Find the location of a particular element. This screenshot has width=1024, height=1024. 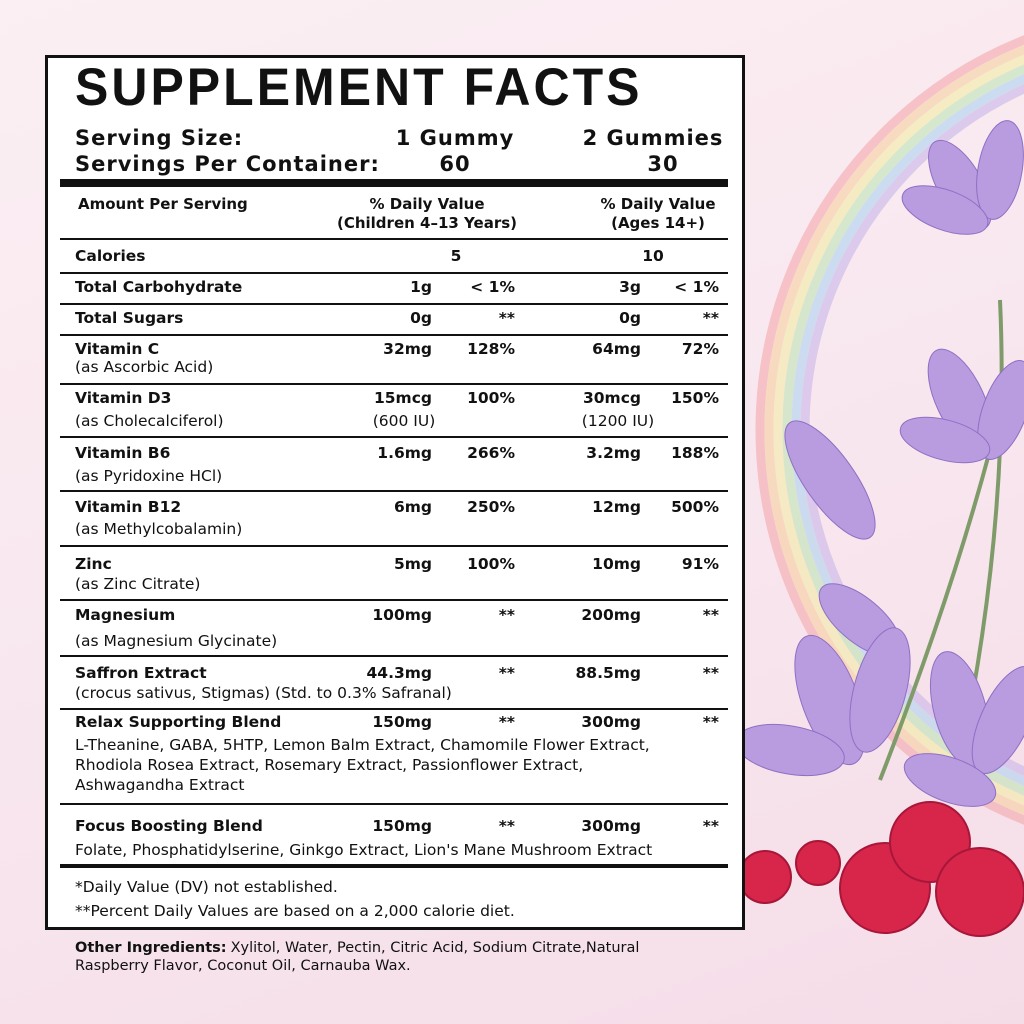

nutrient-name: Saffron Extract is located at coordinates (141, 673).